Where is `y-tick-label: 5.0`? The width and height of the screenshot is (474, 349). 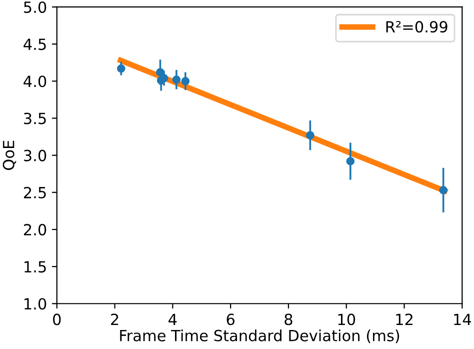 y-tick-label: 5.0 is located at coordinates (35, 7).